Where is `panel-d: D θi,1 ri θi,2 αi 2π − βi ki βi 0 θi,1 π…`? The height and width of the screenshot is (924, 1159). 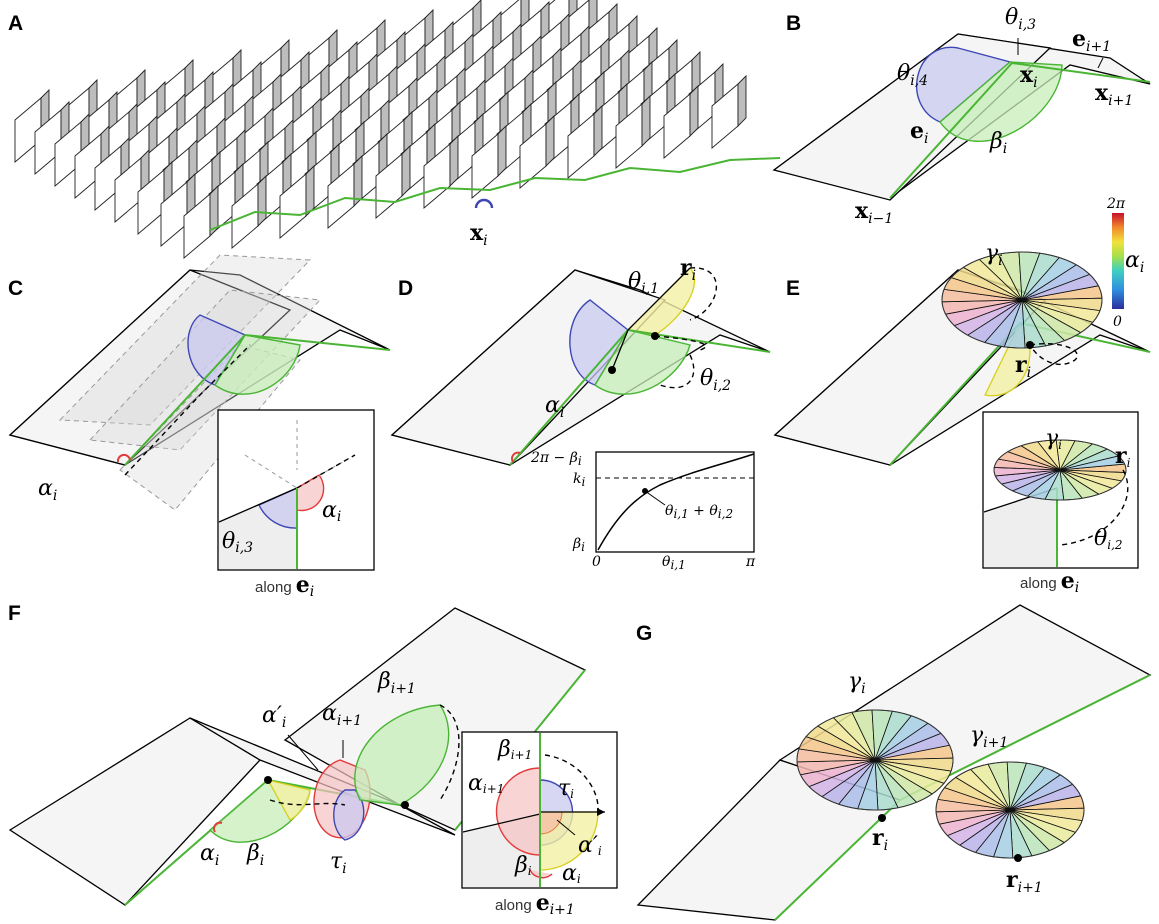 panel-d: D θi,1 ri θi,2 αi 2π − βi ki βi 0 θi,1 π… is located at coordinates (580, 413).